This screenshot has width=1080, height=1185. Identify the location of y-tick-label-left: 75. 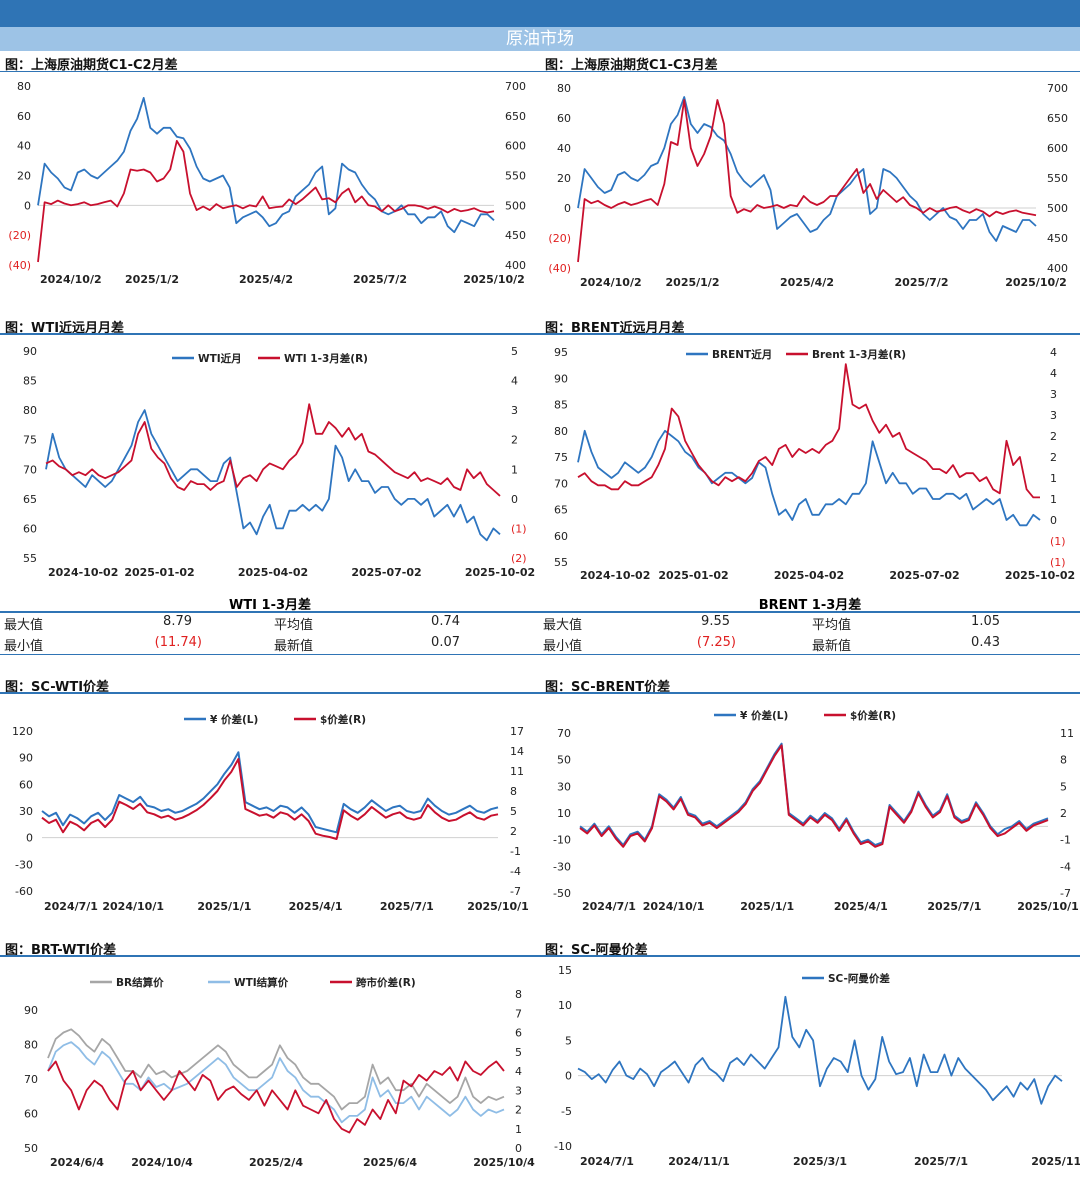
(561, 457).